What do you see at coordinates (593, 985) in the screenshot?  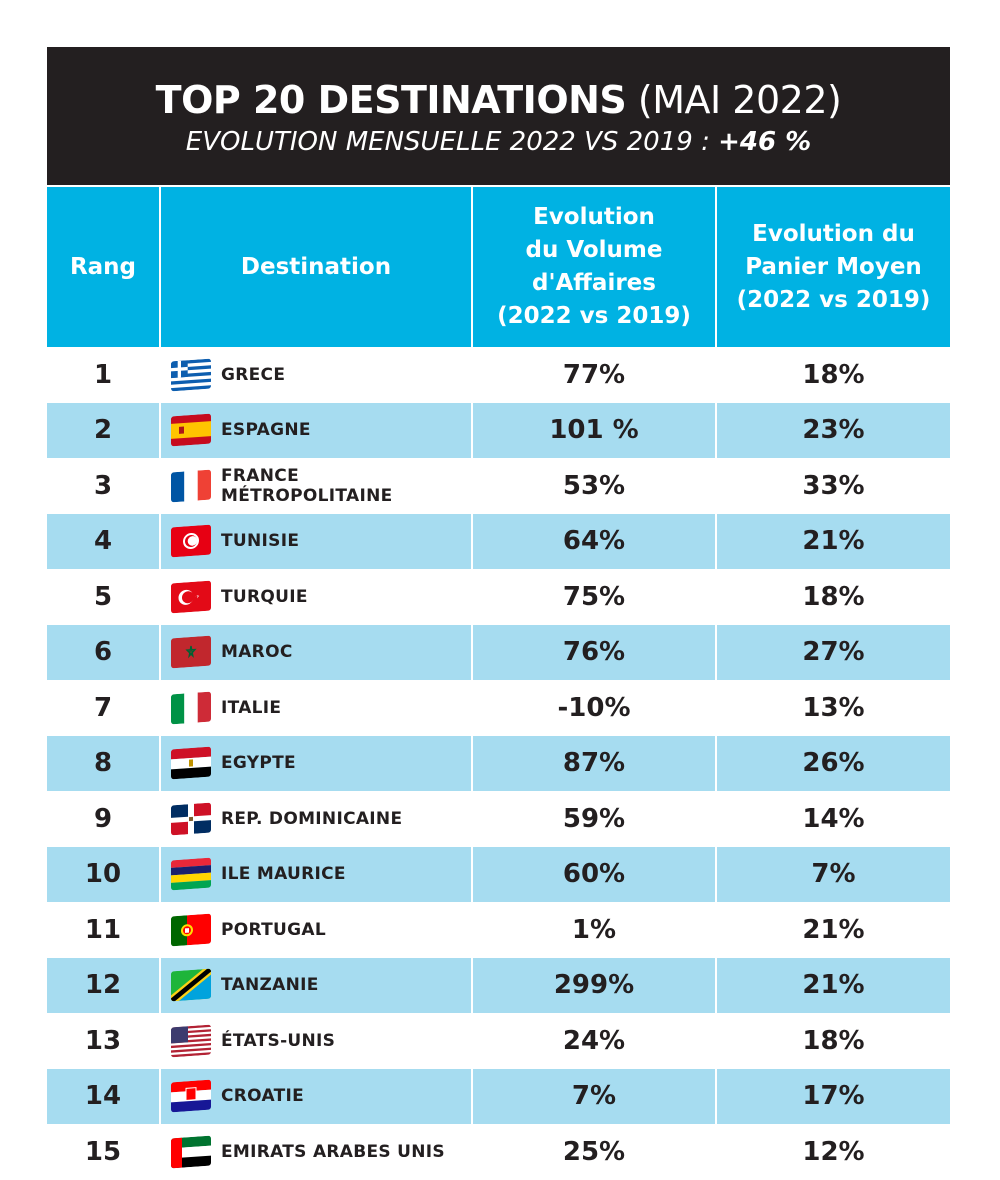 I see `volume-cell: 299%` at bounding box center [593, 985].